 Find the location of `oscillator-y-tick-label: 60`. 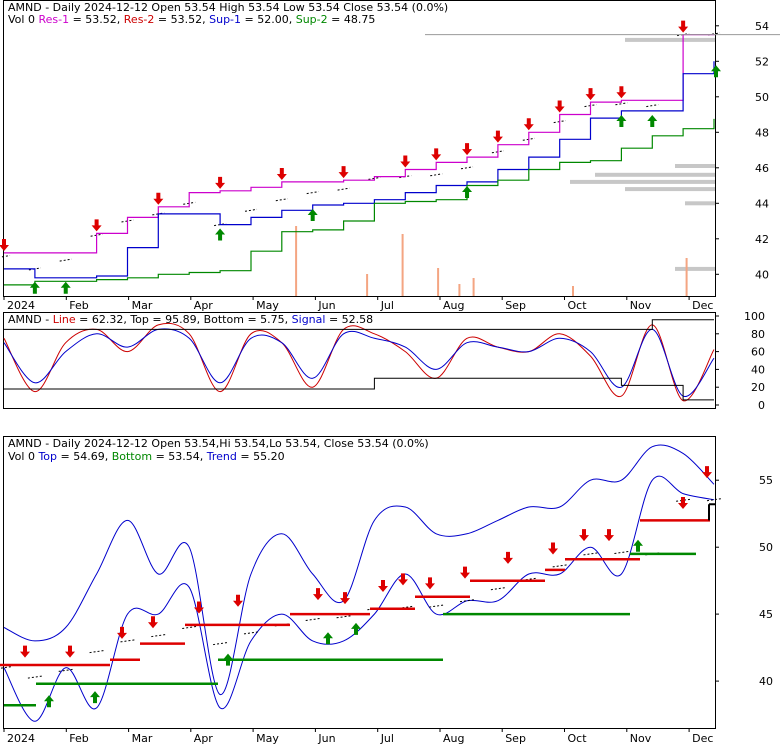

oscillator-y-tick-label: 60 is located at coordinates (758, 352).